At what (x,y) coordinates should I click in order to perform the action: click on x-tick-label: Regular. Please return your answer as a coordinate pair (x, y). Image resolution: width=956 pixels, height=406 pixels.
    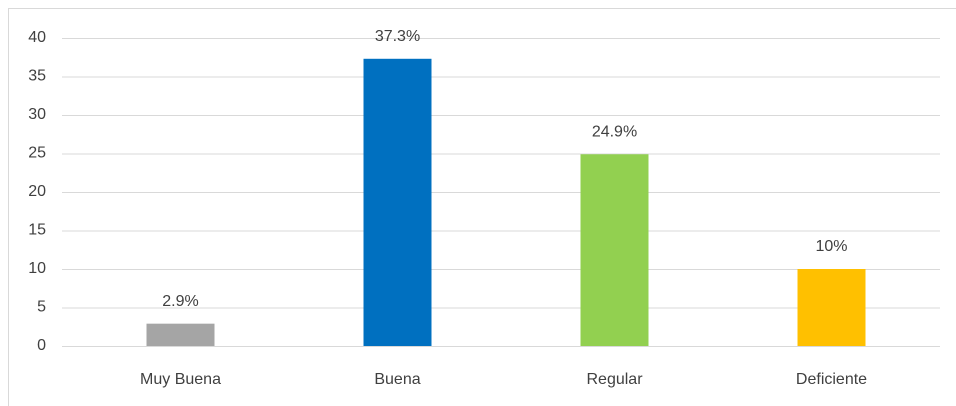
    Looking at the image, I should click on (614, 379).